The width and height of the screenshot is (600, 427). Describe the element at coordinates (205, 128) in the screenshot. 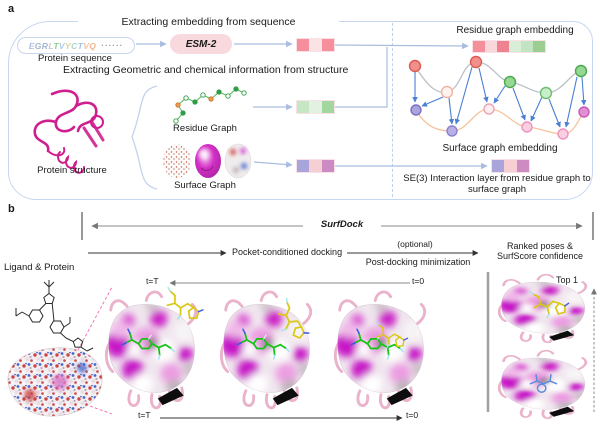

I see `residue-graph-caption: Residue Graph` at that location.